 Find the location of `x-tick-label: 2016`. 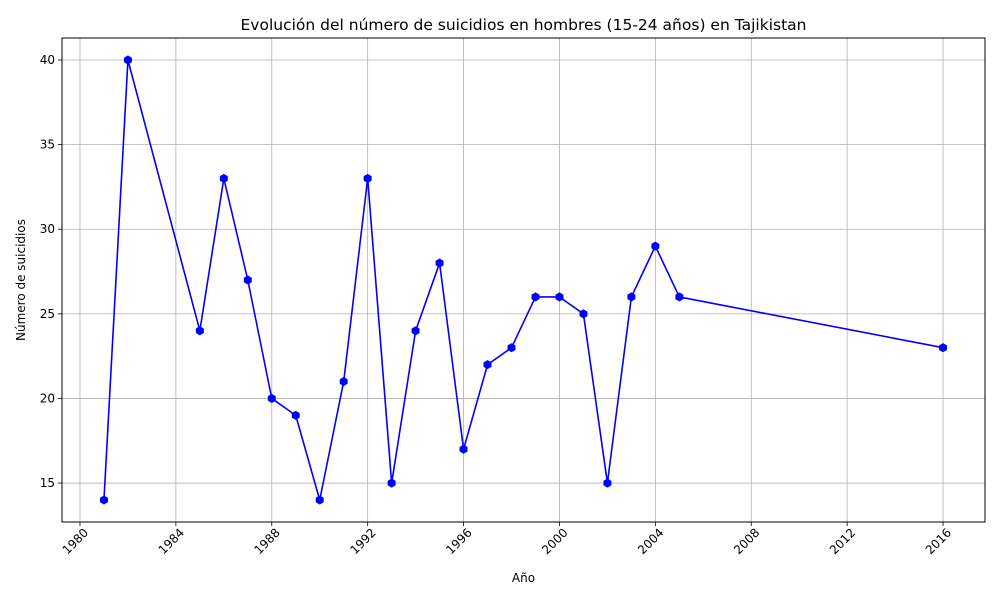

x-tick-label: 2016 is located at coordinates (938, 541).